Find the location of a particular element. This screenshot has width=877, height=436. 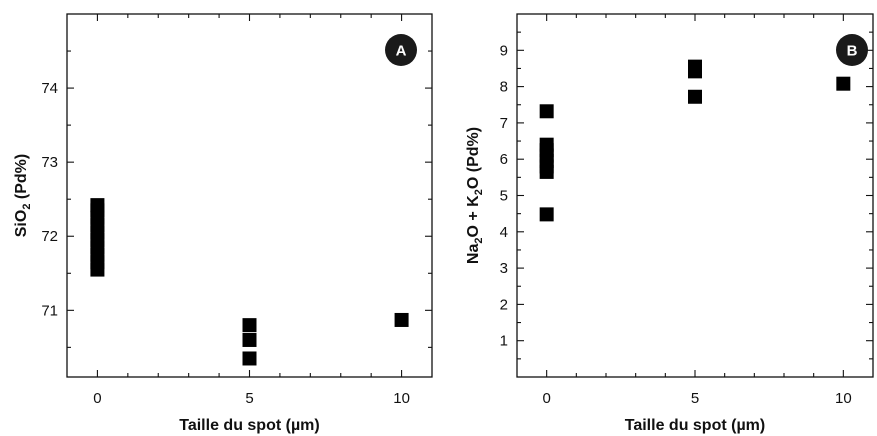

panel-badge-a is located at coordinates (401, 50).